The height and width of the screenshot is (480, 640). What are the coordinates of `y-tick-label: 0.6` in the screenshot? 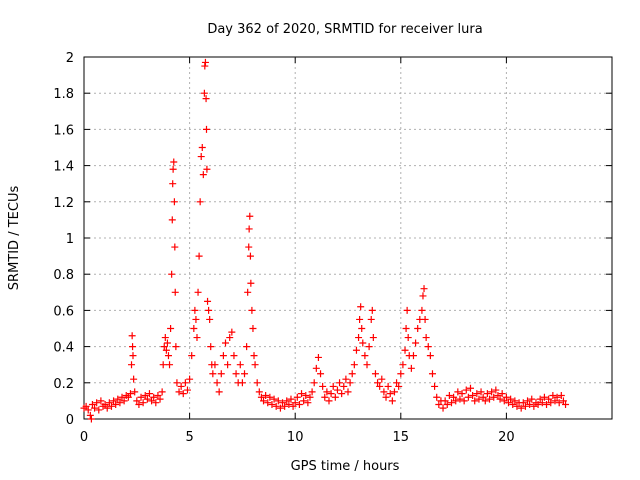 It's located at (63, 311).